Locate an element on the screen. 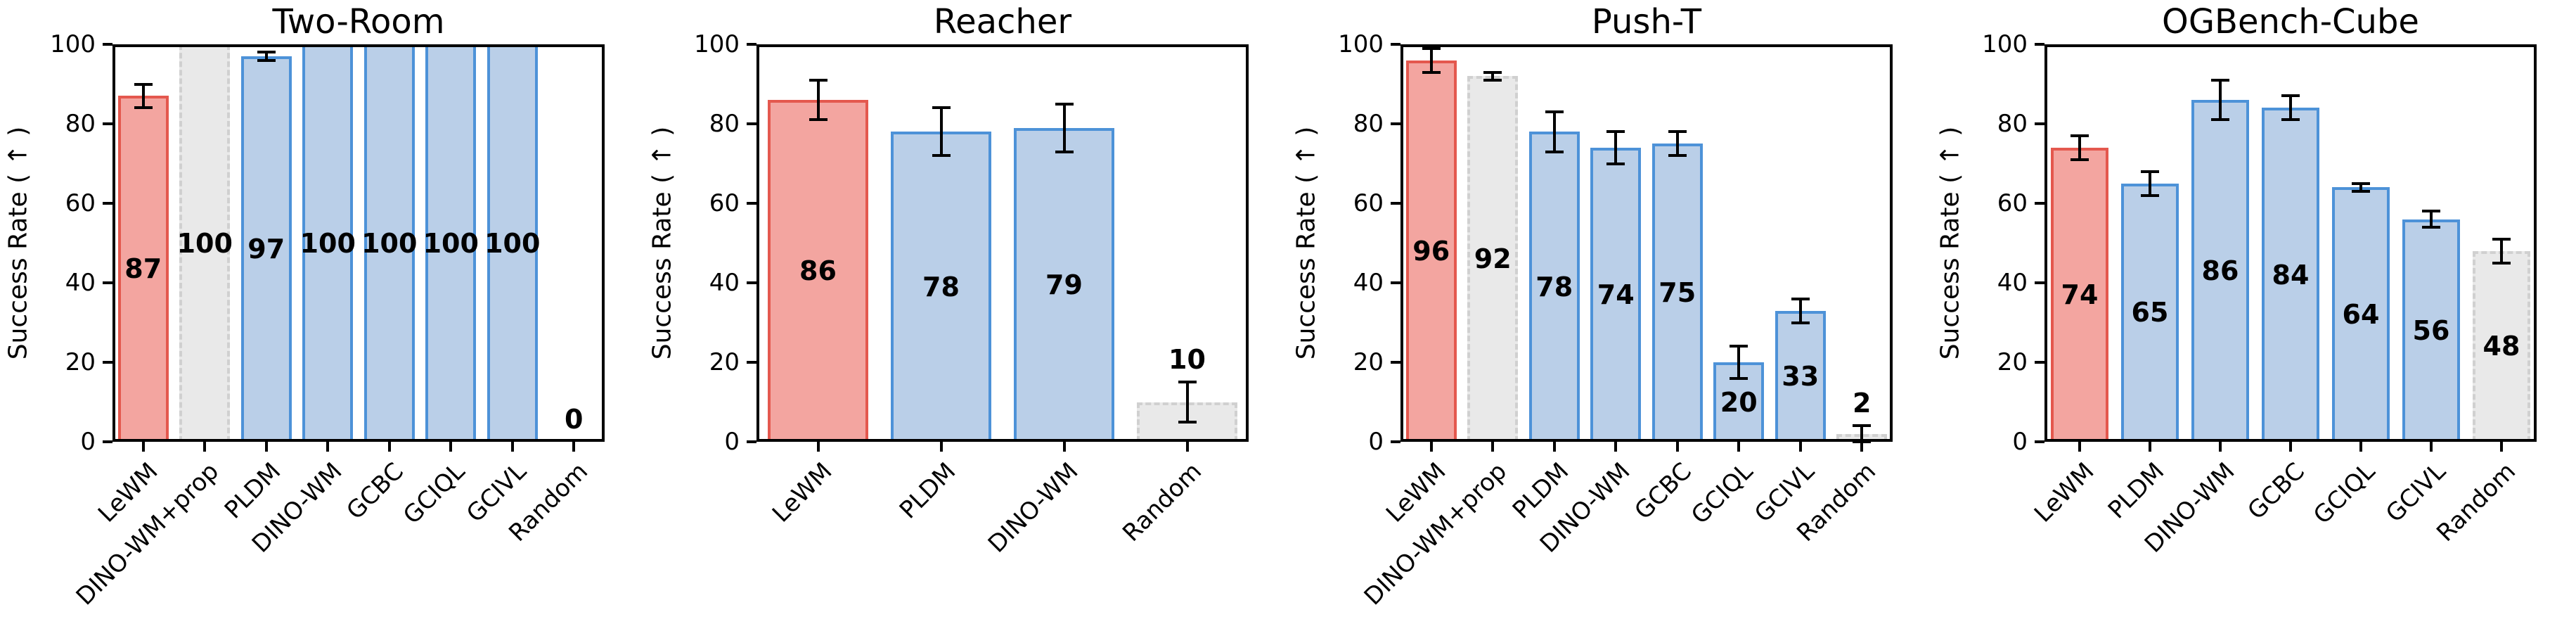 The width and height of the screenshot is (2576, 624). chart-title: Push-T is located at coordinates (1646, 22).